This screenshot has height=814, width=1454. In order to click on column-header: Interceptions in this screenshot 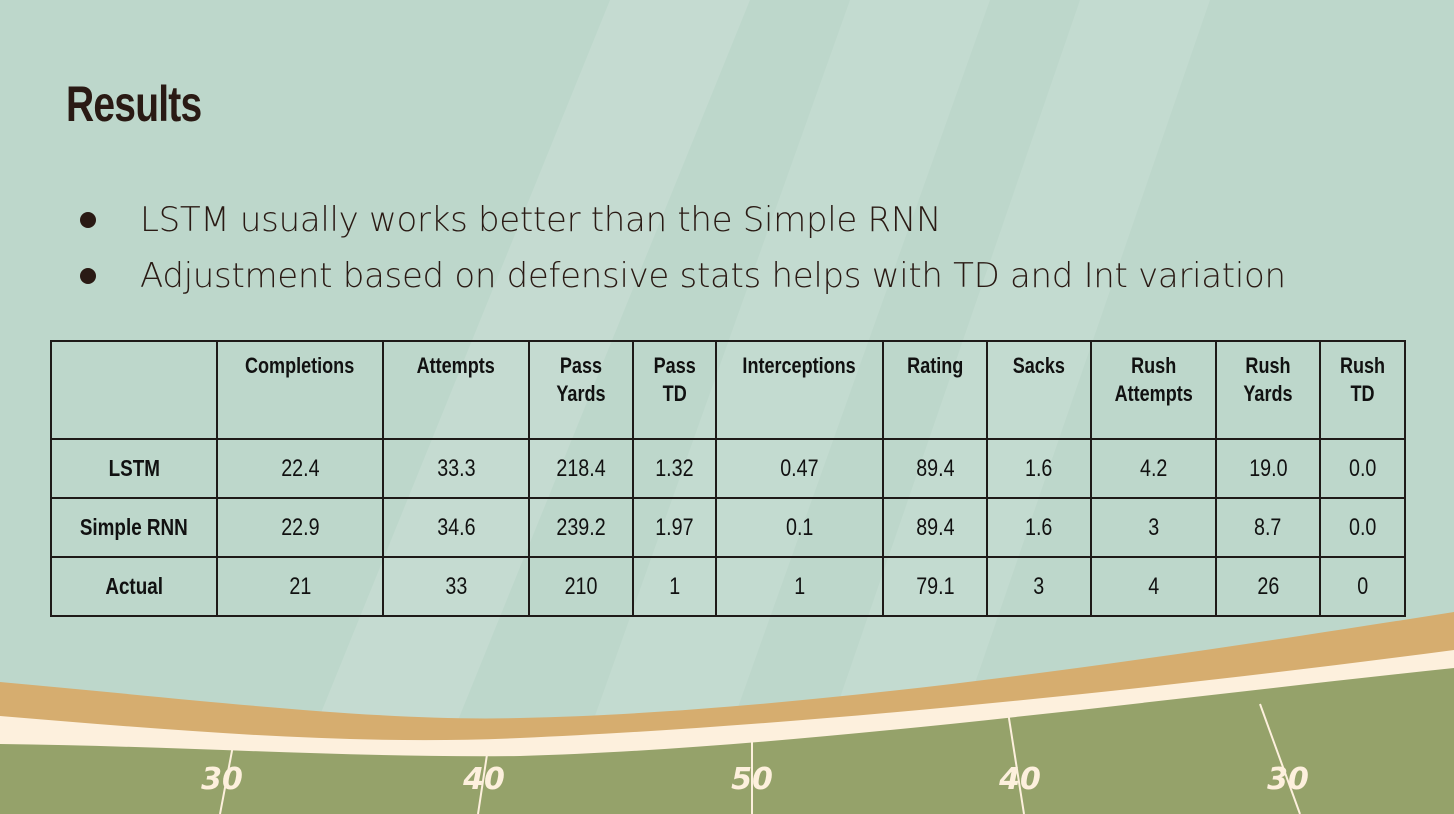, I will do `click(799, 390)`.